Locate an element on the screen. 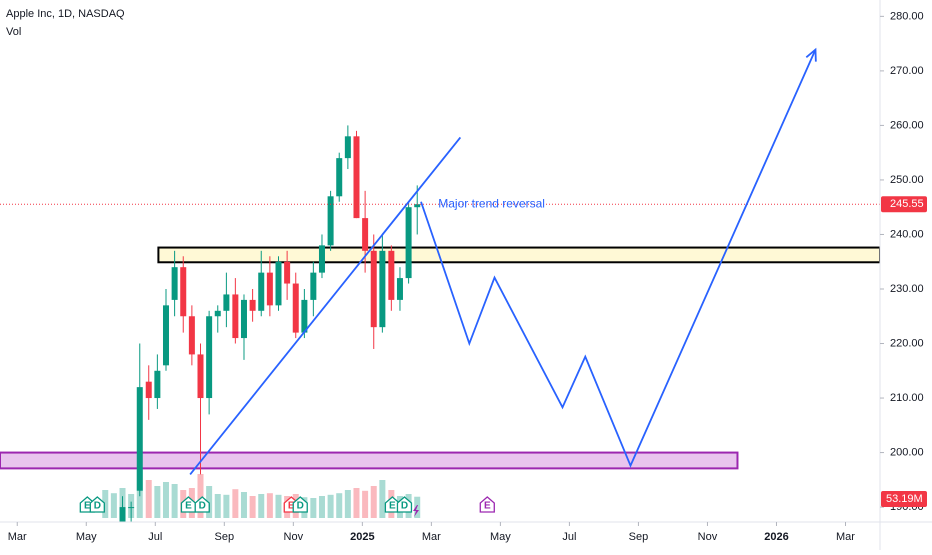 The width and height of the screenshot is (932, 555). x-tick-label: 2025 is located at coordinates (362, 537).